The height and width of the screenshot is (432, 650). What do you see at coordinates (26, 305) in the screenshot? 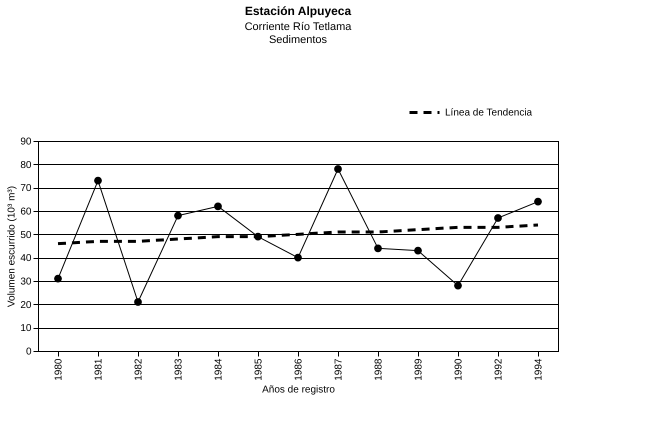
I see `y-tick-label: 20` at bounding box center [26, 305].